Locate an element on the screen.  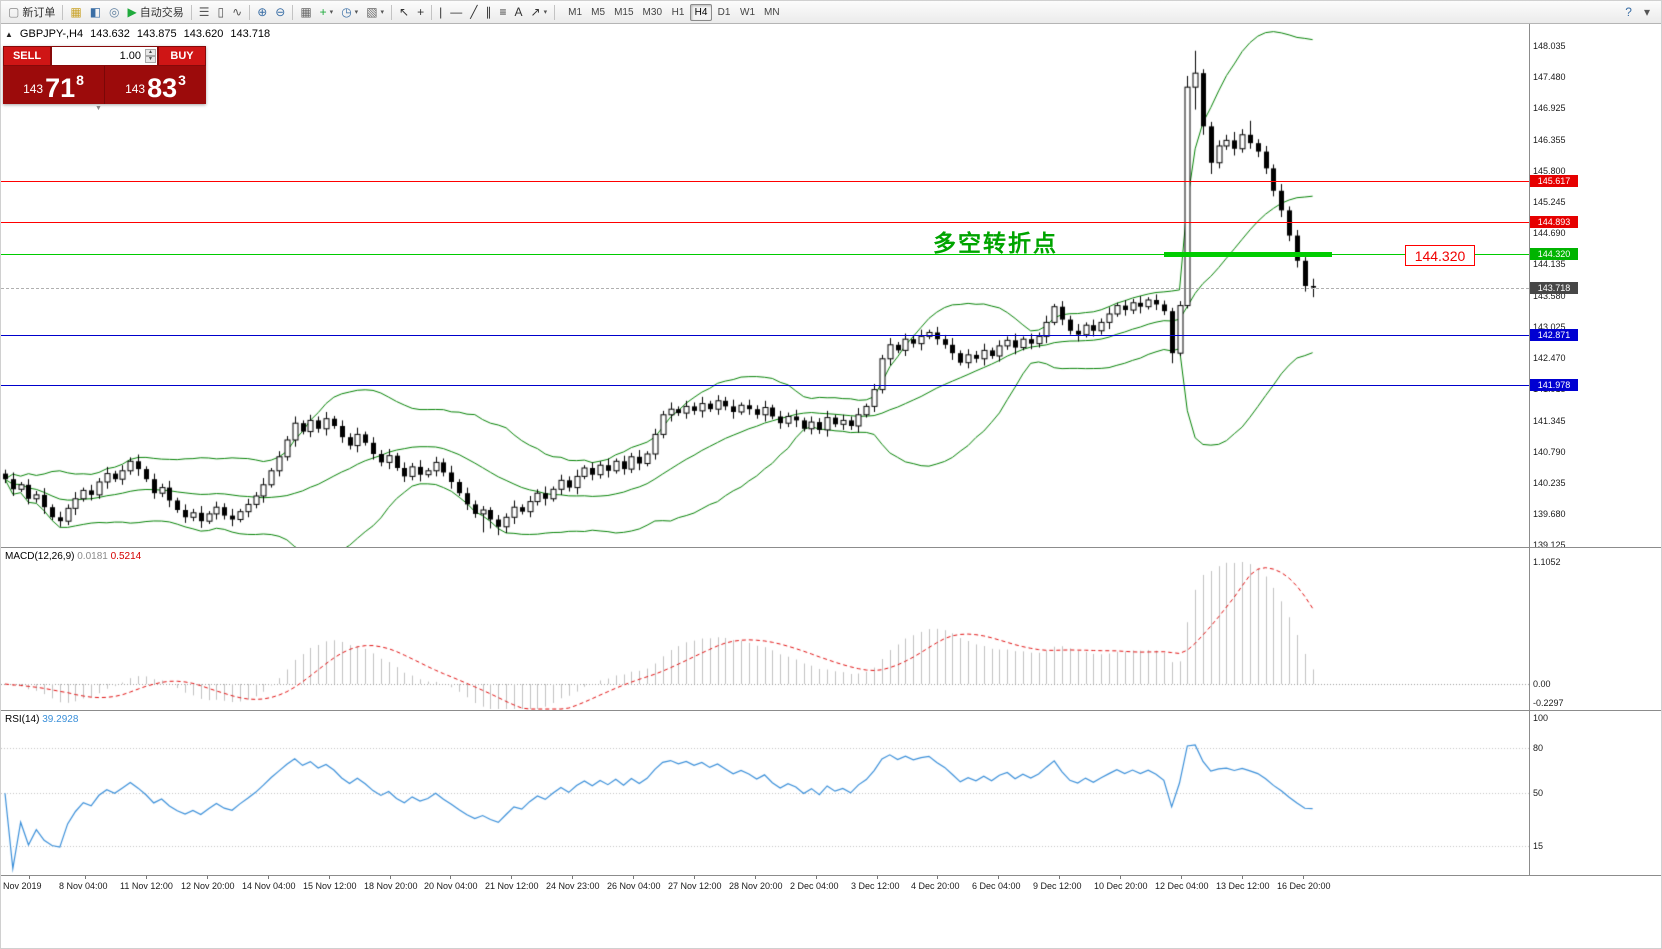
arrows-icon: ↗ ▾ is located at coordinates (539, 12).